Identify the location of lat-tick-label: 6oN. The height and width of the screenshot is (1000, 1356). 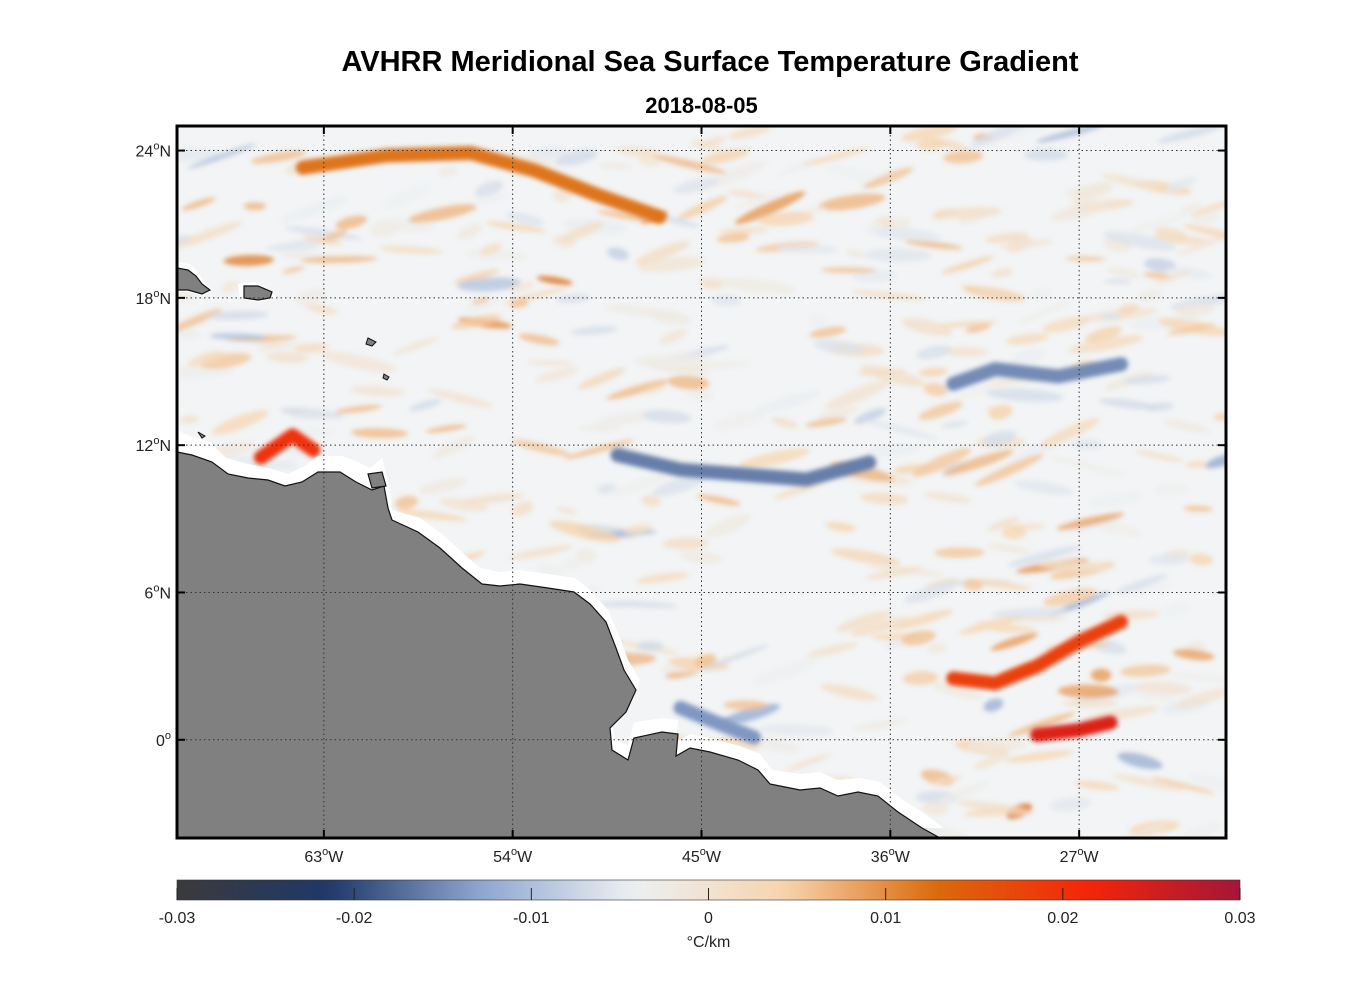
(157, 592).